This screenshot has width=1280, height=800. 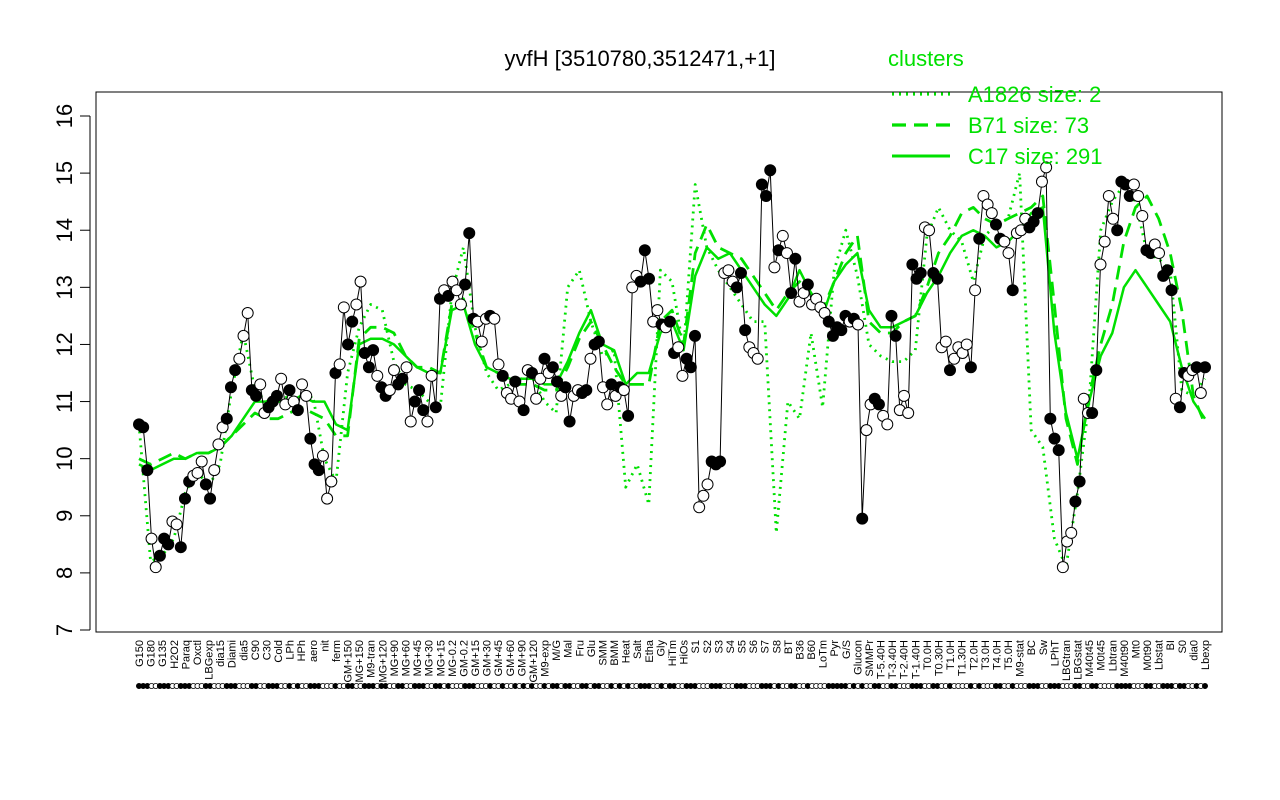 I want to click on x-tick-label: M9-exp, so click(x=546, y=658).